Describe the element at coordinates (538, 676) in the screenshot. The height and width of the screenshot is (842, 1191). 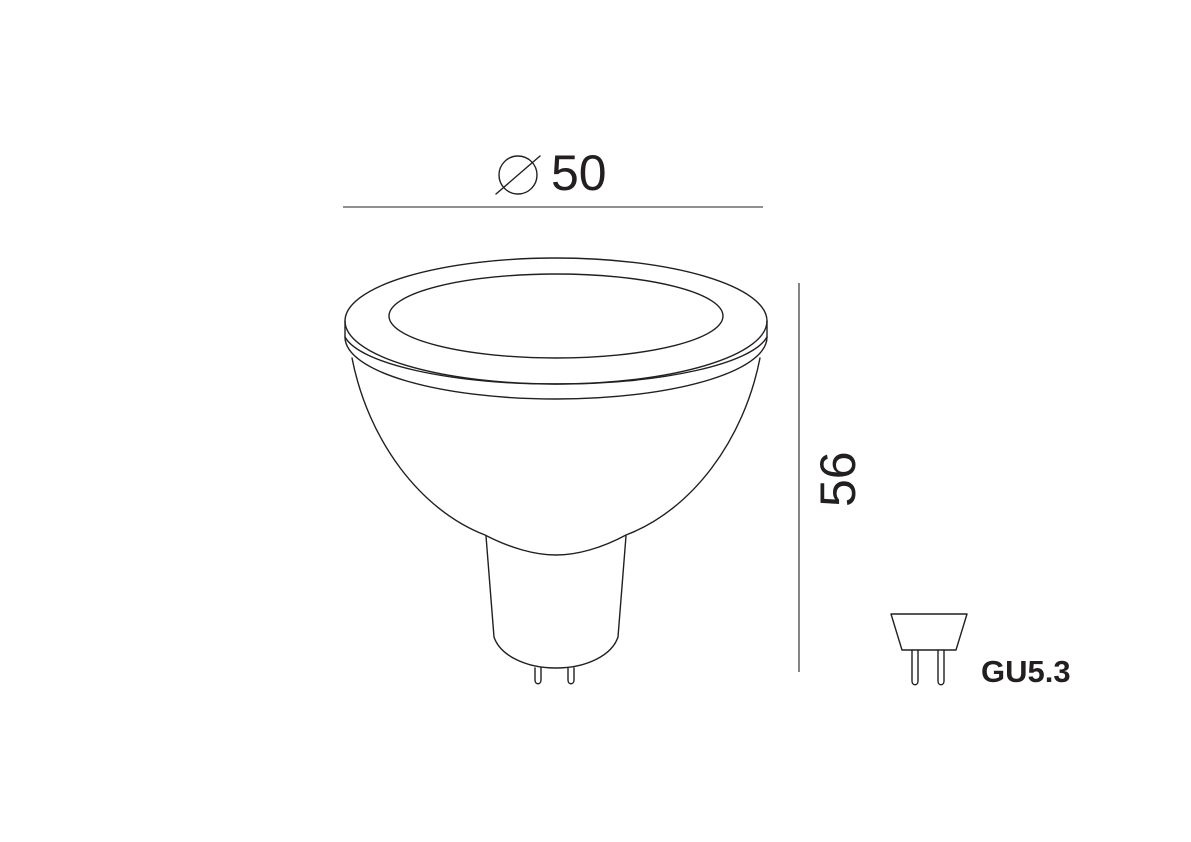
I see `lamp-pin-left` at that location.